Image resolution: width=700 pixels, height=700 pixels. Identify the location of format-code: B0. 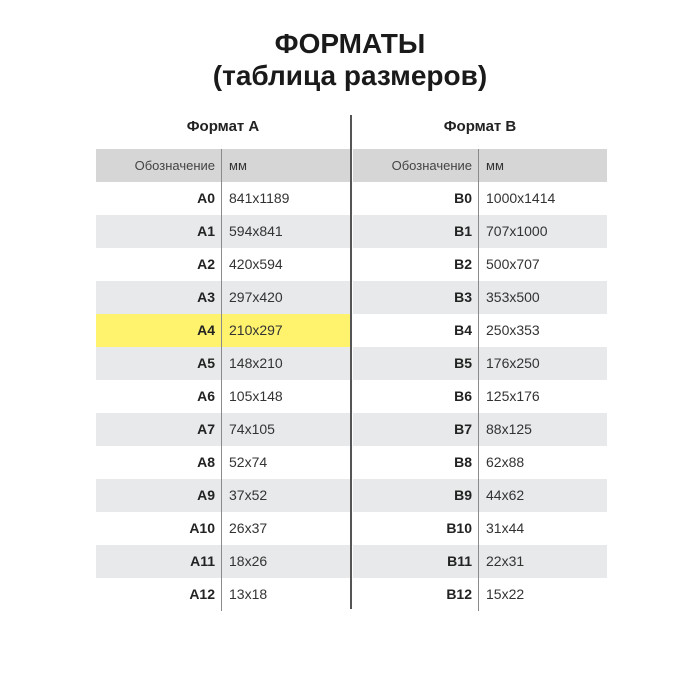
(416, 198).